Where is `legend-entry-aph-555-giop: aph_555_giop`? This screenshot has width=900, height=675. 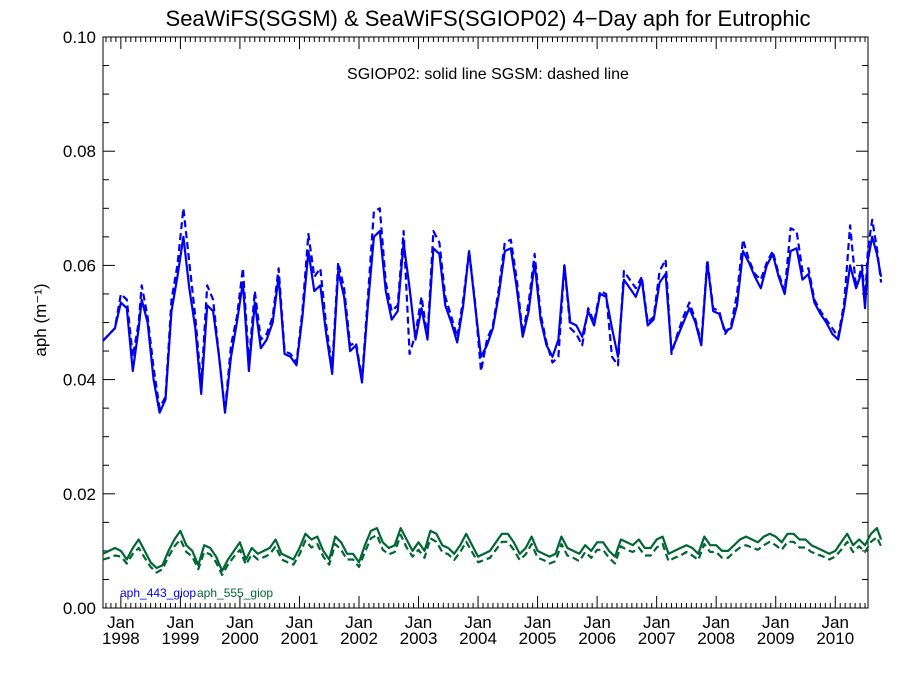 legend-entry-aph-555-giop: aph_555_giop is located at coordinates (235, 593).